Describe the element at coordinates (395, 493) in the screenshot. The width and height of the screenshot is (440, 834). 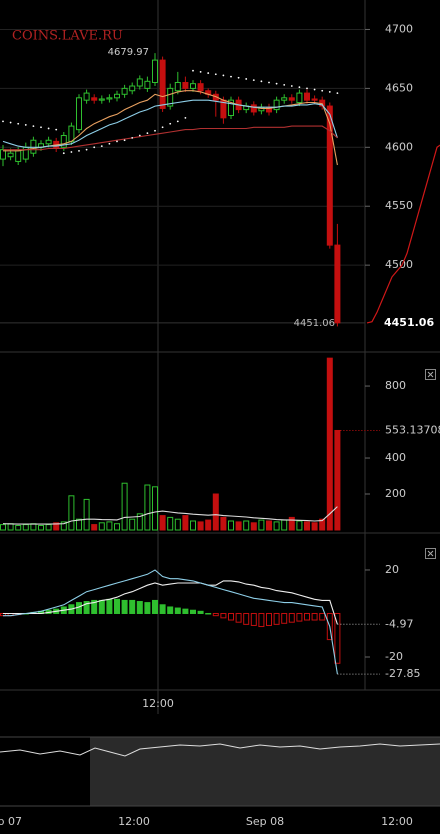
I see `y-tick-label: 200` at that location.